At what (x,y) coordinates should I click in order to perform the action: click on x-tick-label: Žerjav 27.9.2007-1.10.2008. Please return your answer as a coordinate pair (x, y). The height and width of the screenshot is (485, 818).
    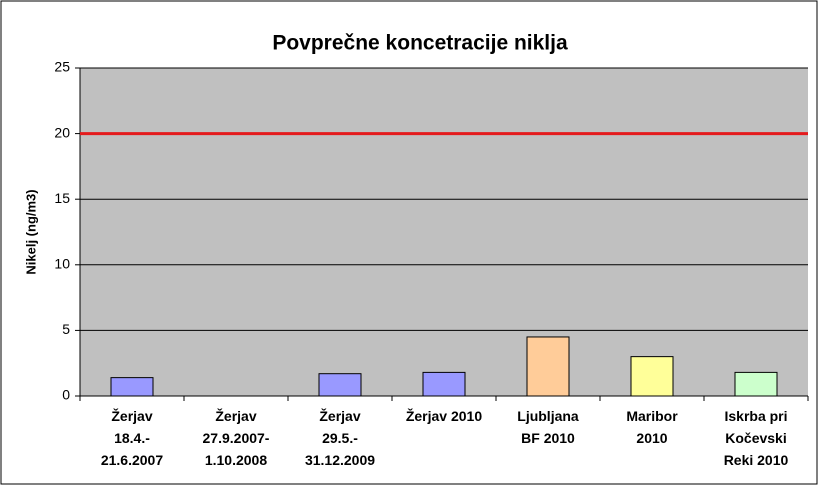
    Looking at the image, I should click on (236, 437).